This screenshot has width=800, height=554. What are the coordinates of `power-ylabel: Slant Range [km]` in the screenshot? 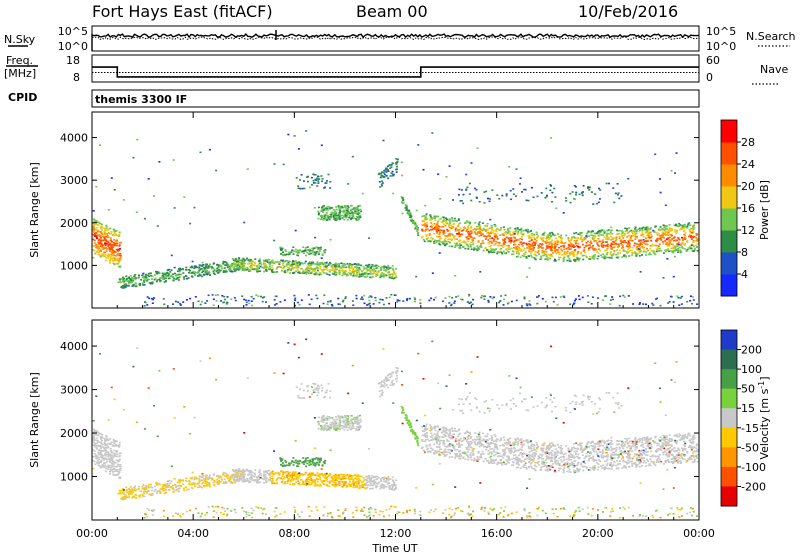 It's located at (34, 210).